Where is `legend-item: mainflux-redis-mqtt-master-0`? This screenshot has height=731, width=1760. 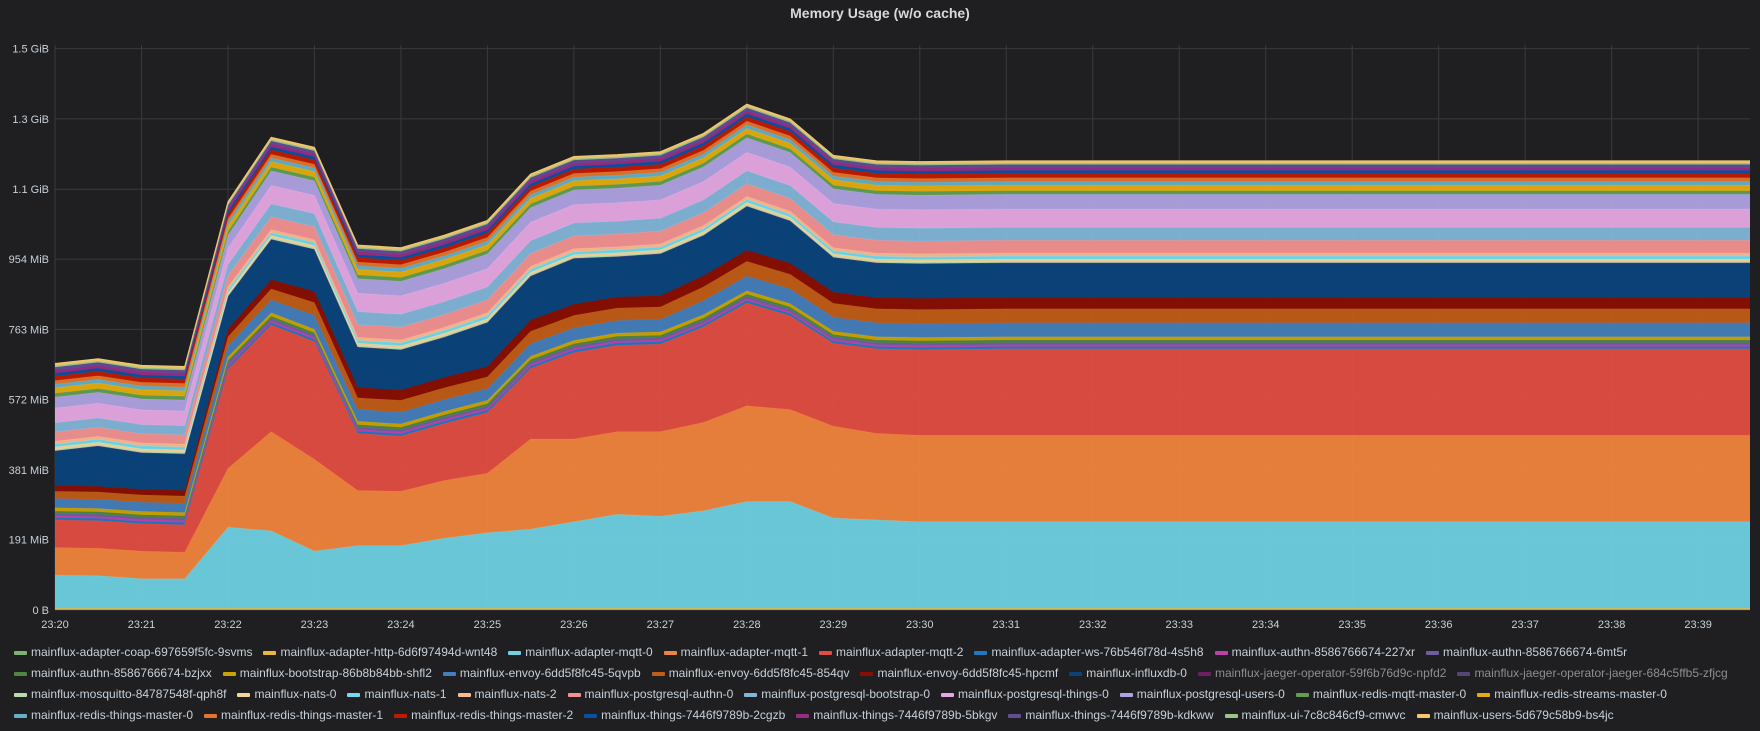
legend-item: mainflux-redis-mqtt-master-0 is located at coordinates (1381, 694).